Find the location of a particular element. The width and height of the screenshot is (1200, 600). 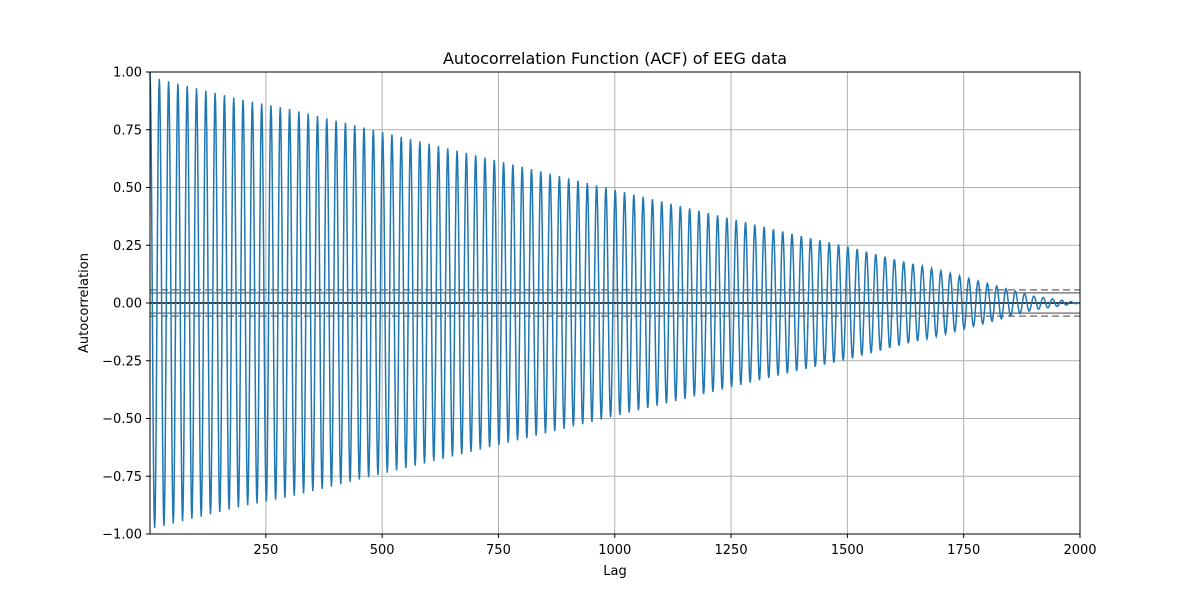

y-tick-label: 0.00 is located at coordinates (127, 304).